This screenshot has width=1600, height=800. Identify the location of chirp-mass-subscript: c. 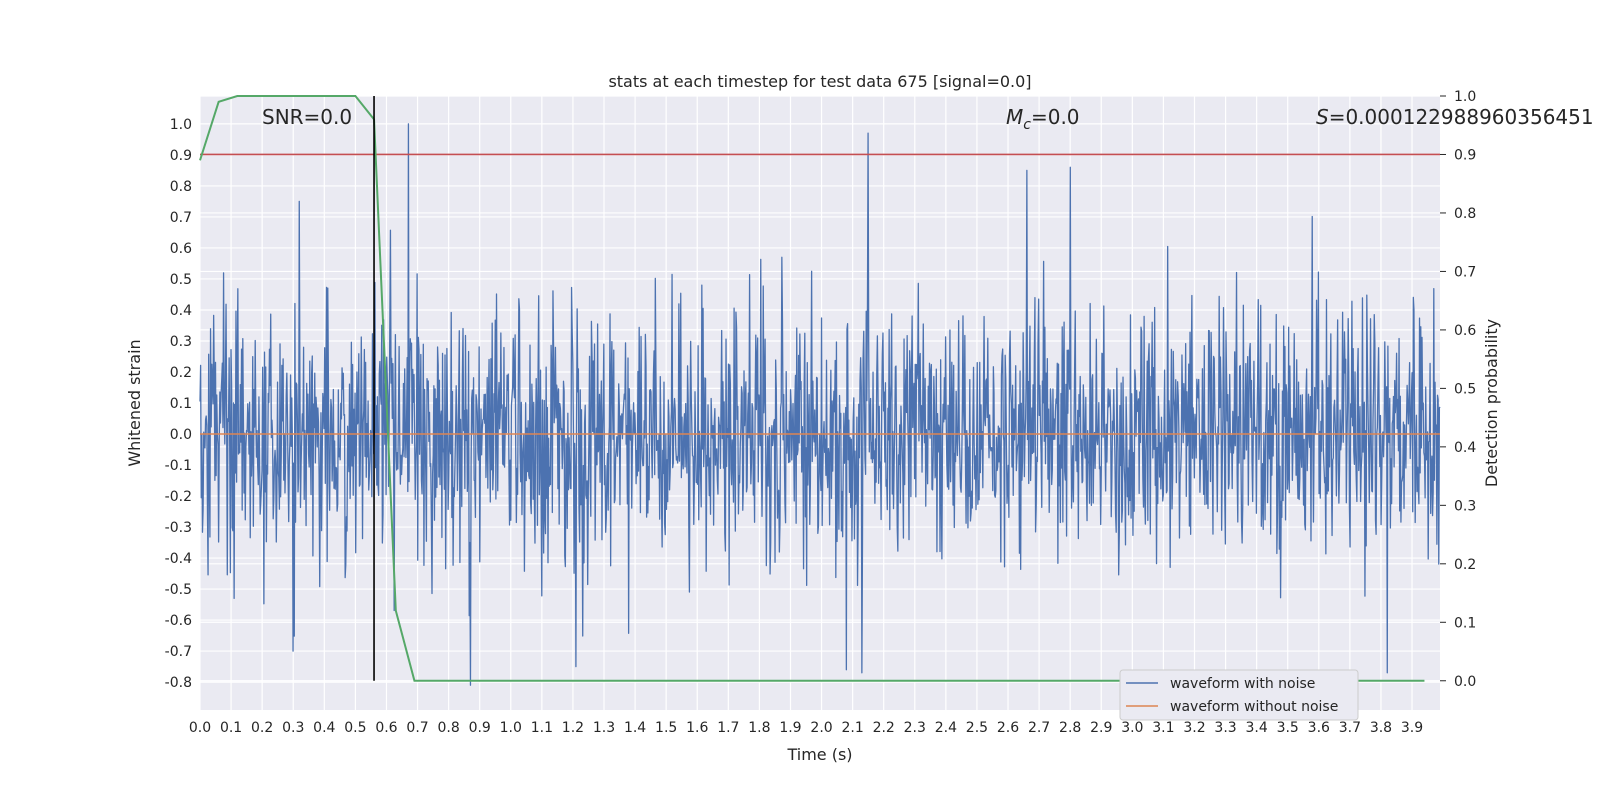
(1027, 125).